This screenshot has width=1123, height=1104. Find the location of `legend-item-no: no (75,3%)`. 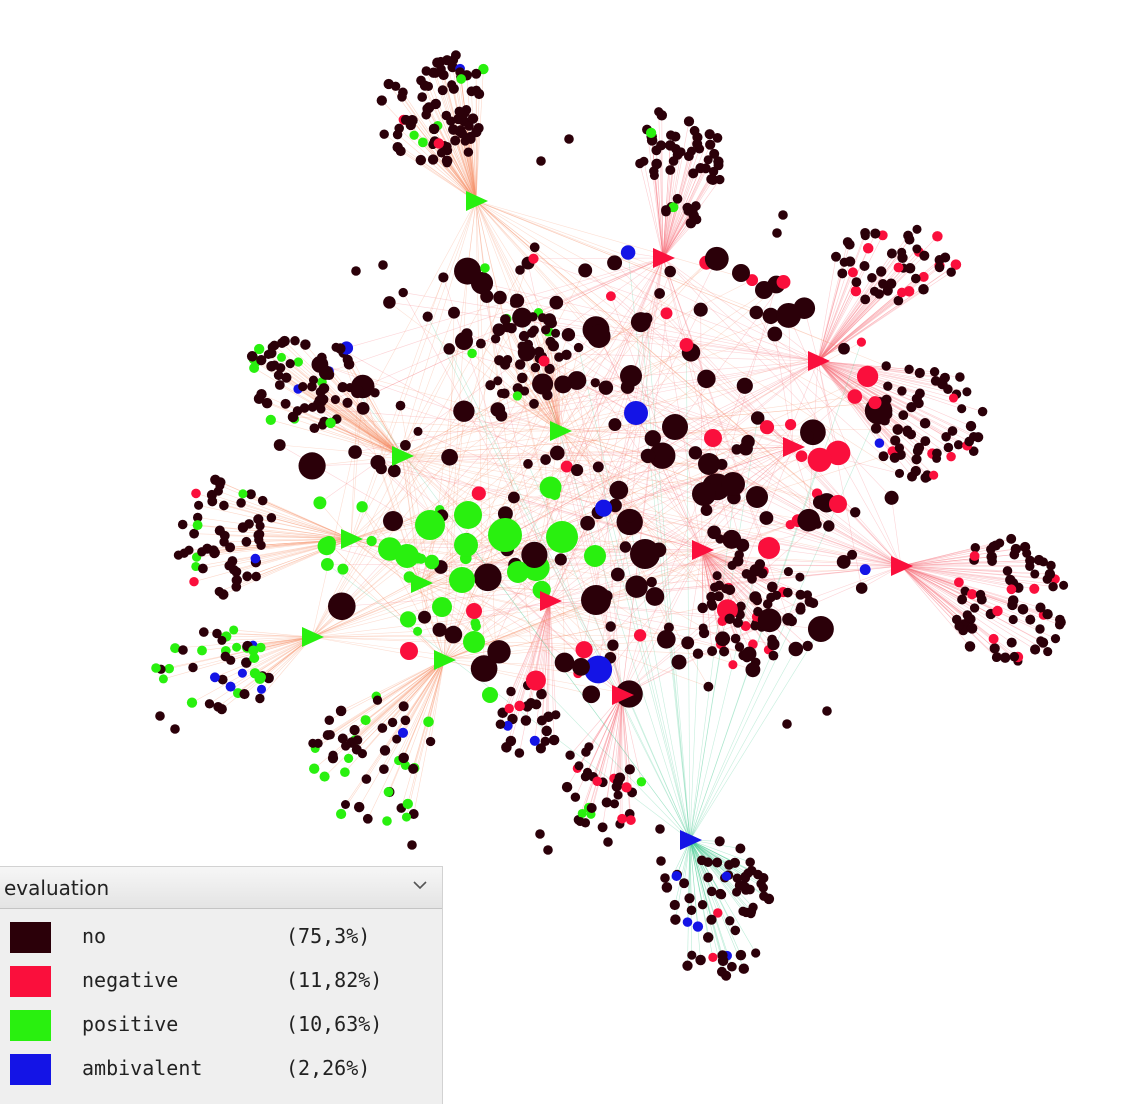

legend-item-no: no (75,3%) is located at coordinates (220, 940).